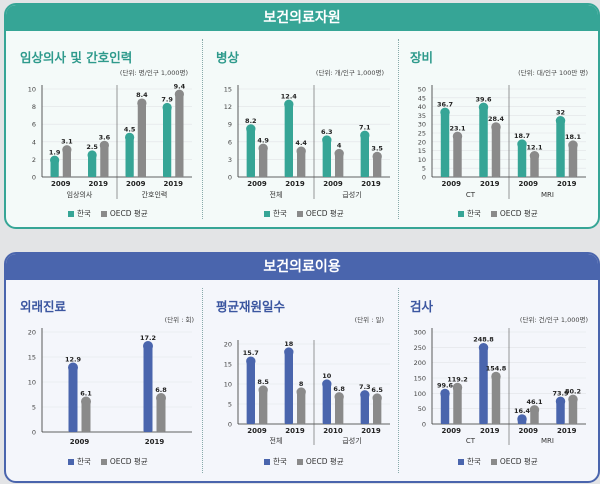  I want to click on y-tick-label: 30, so click(422, 125).